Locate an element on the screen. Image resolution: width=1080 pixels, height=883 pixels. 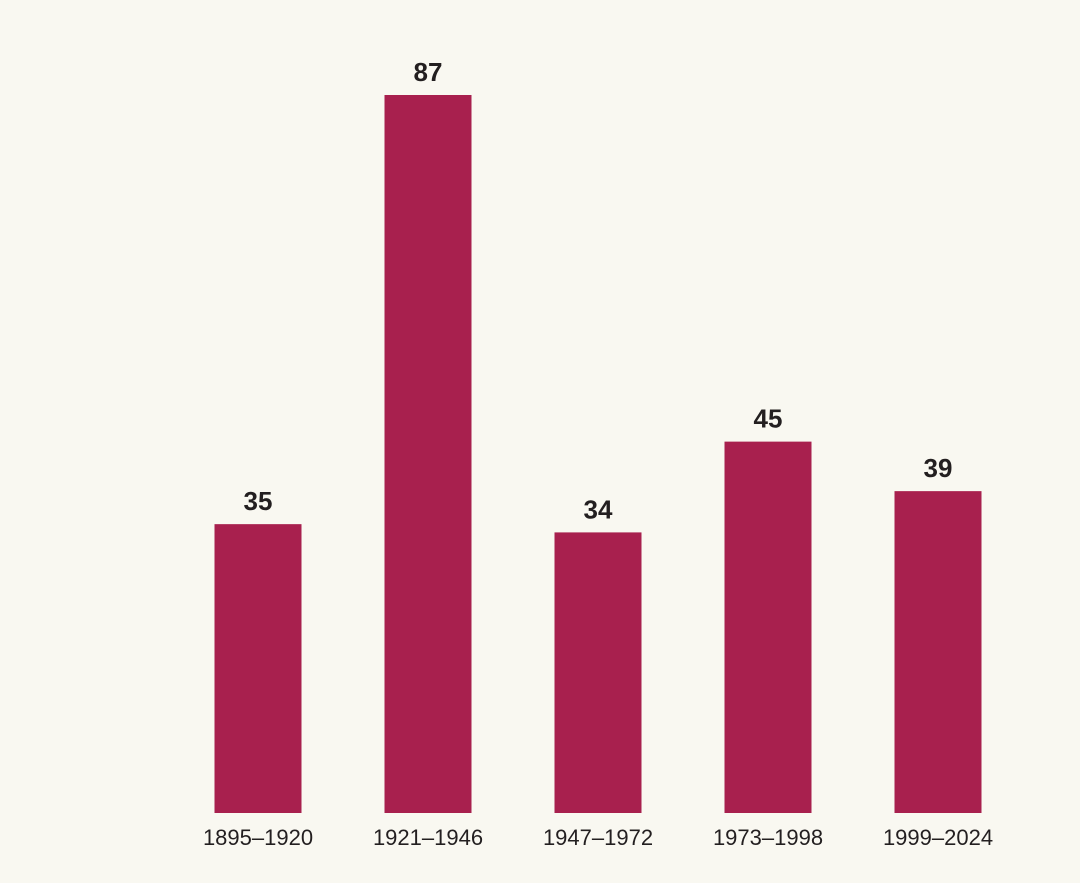
value-label: 34 is located at coordinates (598, 509).